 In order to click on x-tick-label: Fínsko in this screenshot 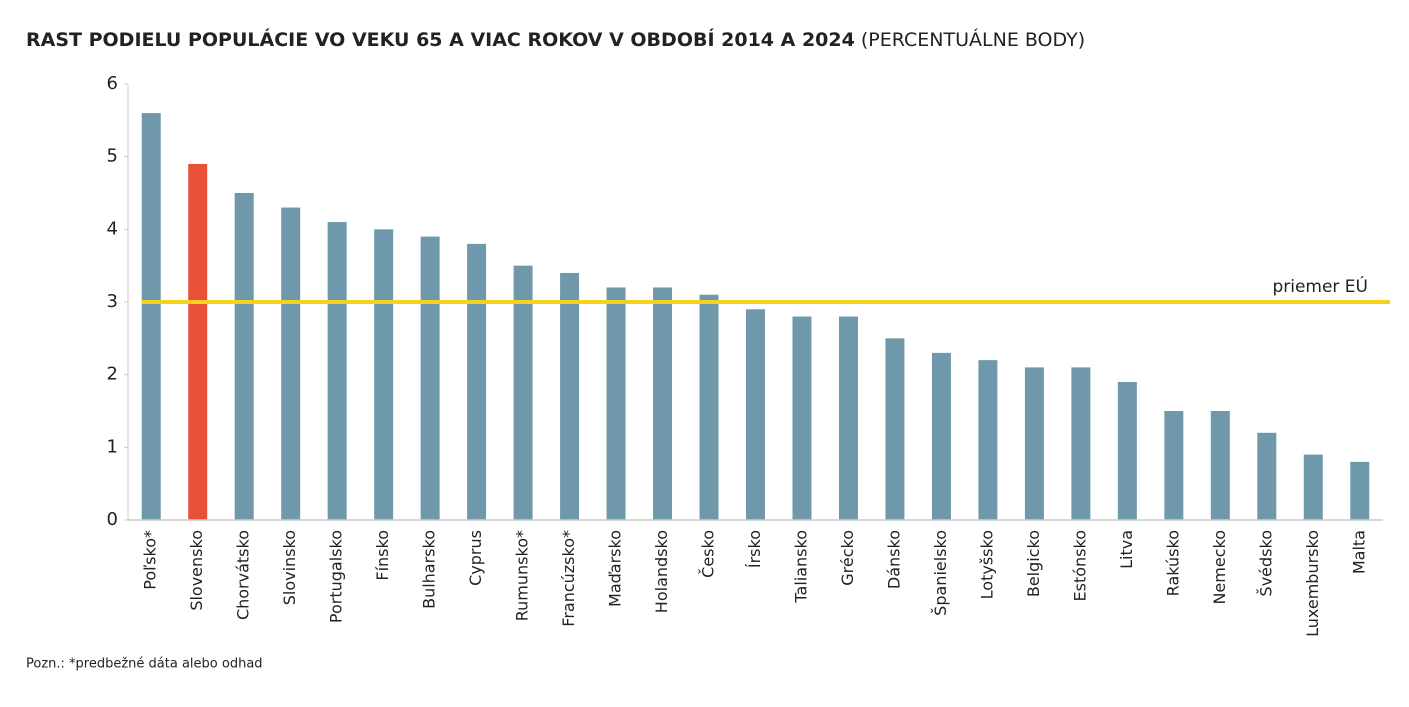, I will do `click(382, 555)`.